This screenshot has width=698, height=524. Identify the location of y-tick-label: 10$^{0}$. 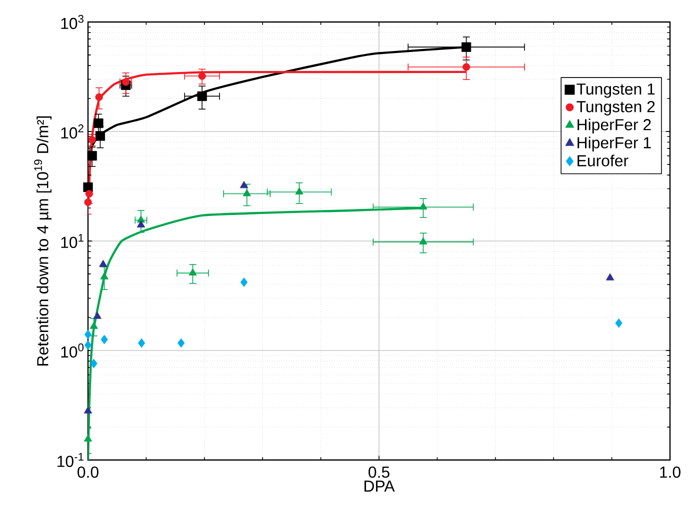
(72, 350).